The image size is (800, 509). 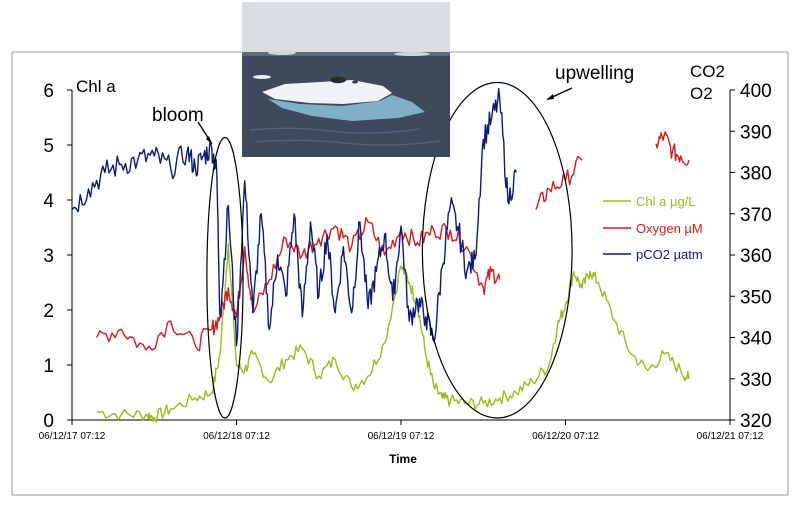 I want to click on iceberg-photo-icon, so click(x=346, y=79).